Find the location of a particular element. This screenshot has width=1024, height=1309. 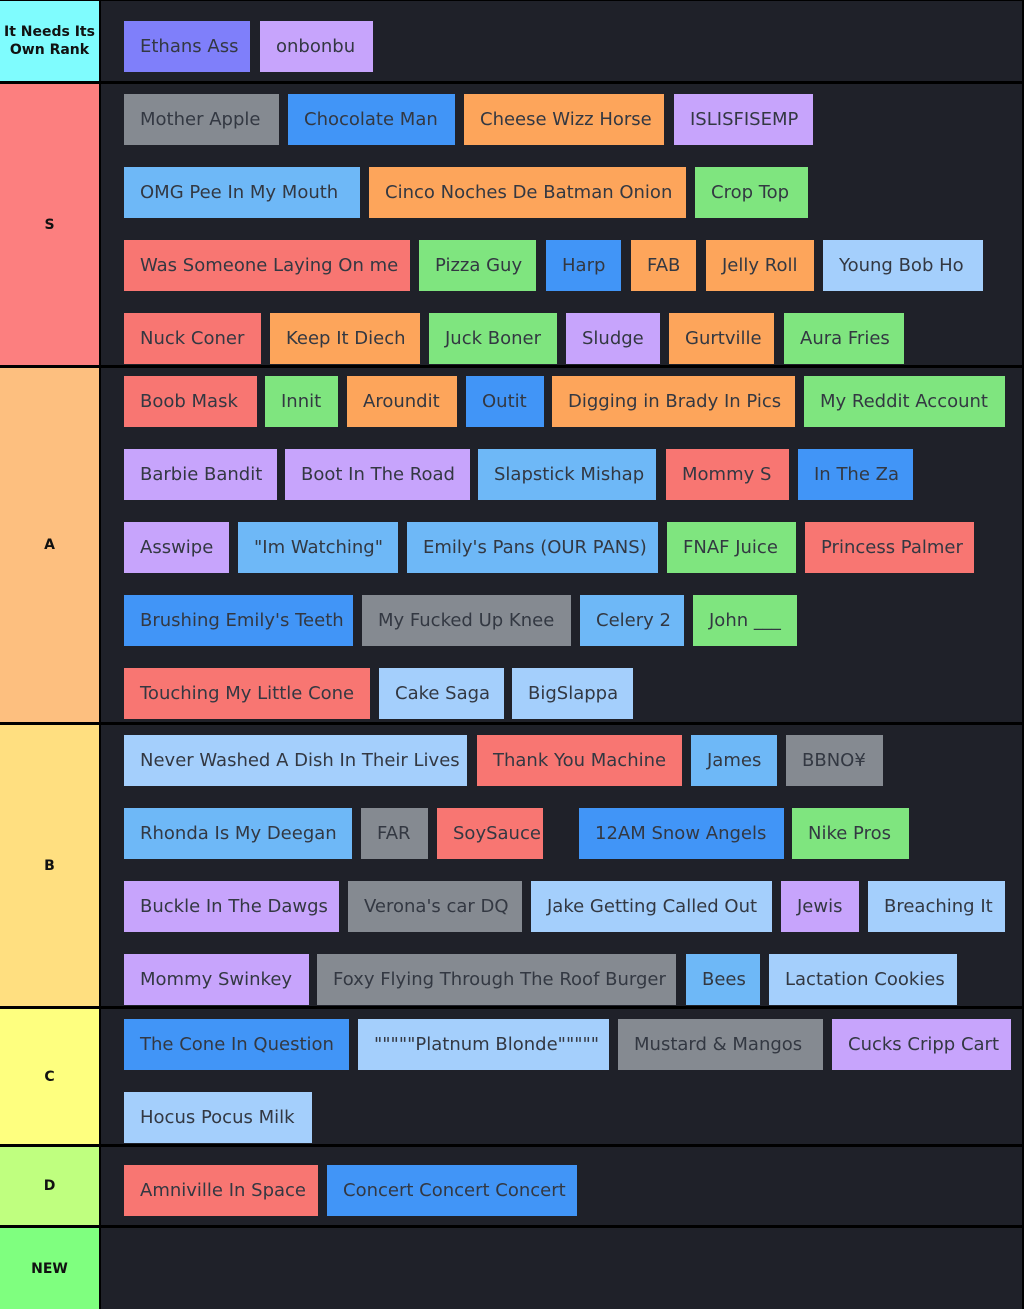

tier-item-was-someone-laying-on-me: Was Someone Laying On me is located at coordinates (267, 265).